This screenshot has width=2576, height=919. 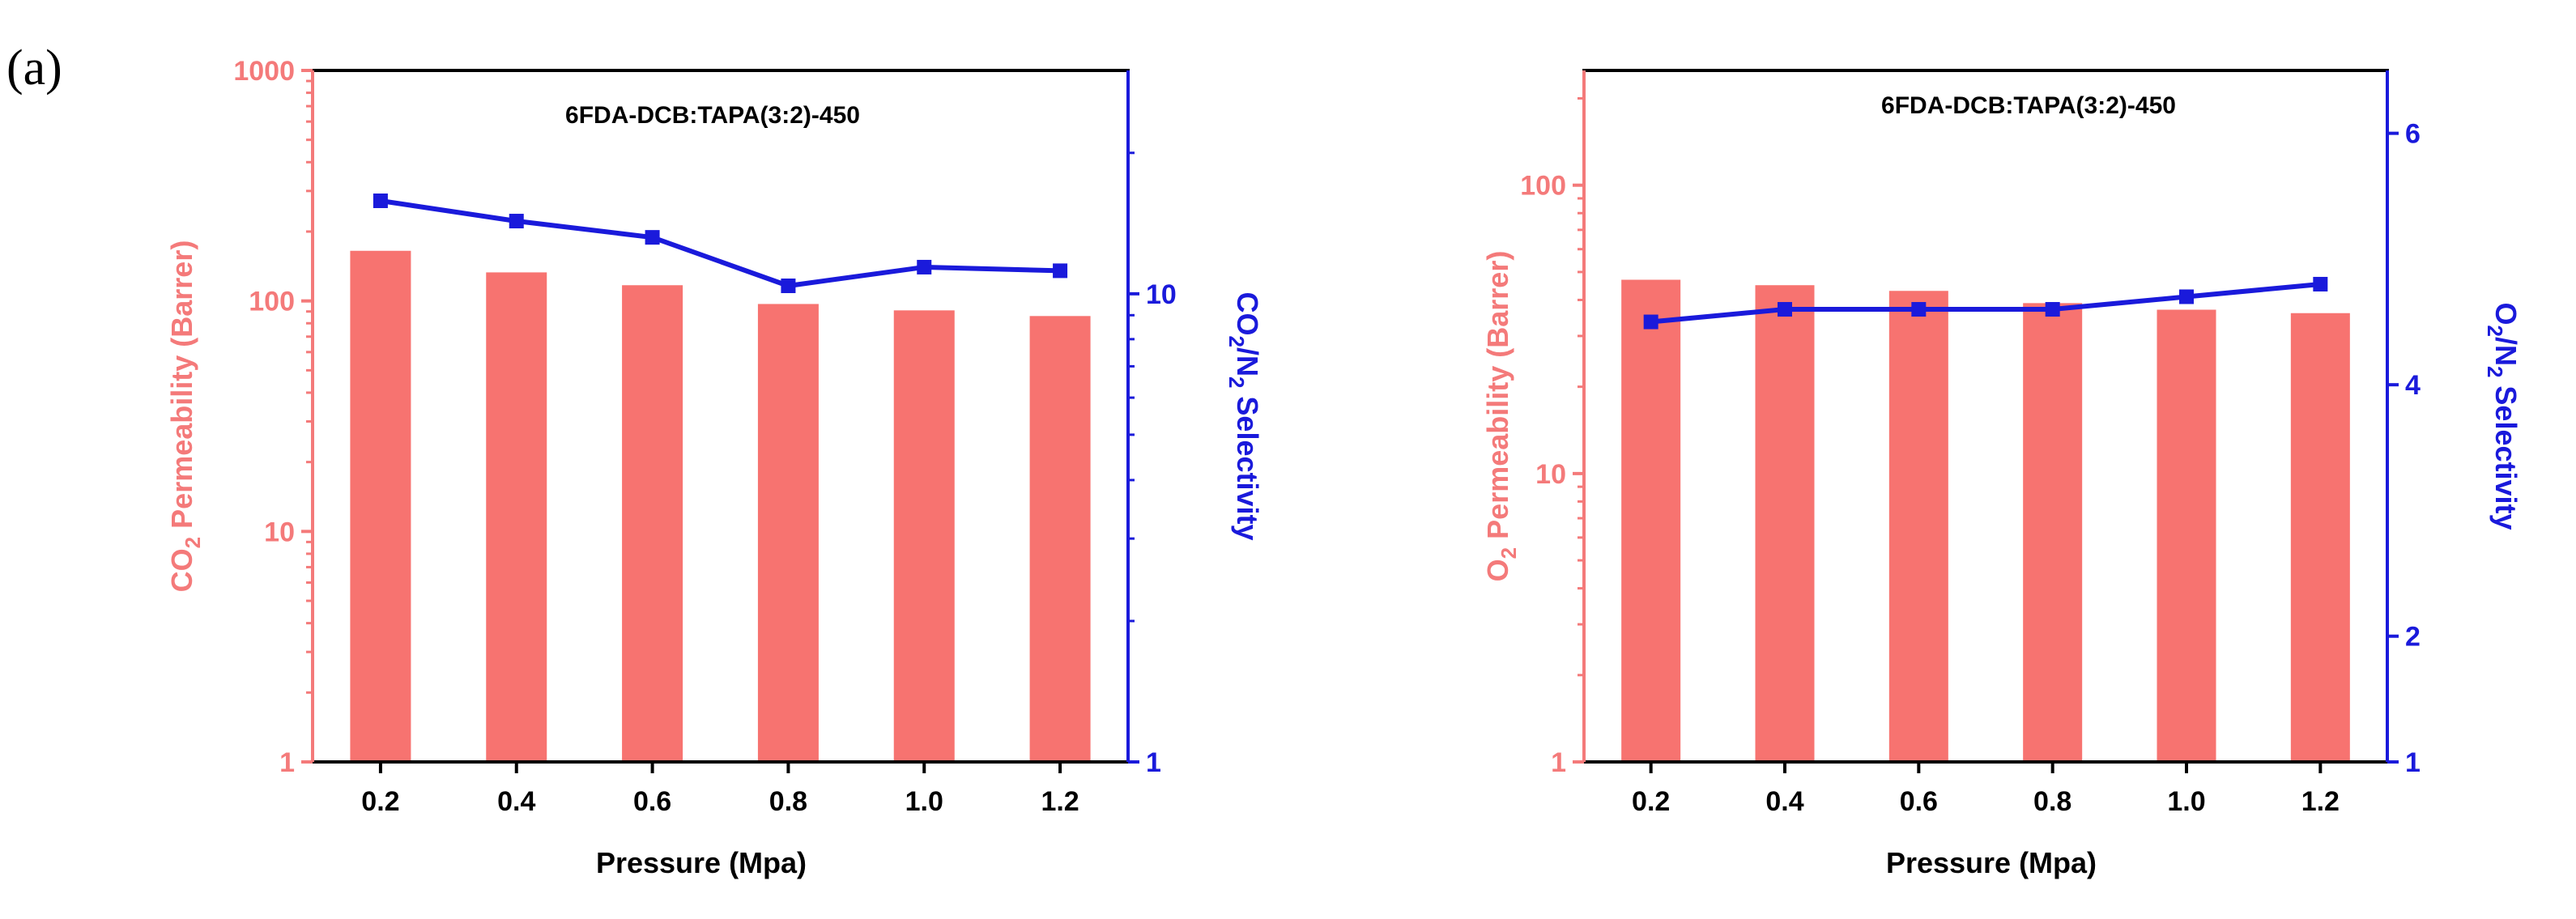 What do you see at coordinates (273, 417) in the screenshot?
I see `left-axis-ticks: 1 10 100 1000` at bounding box center [273, 417].